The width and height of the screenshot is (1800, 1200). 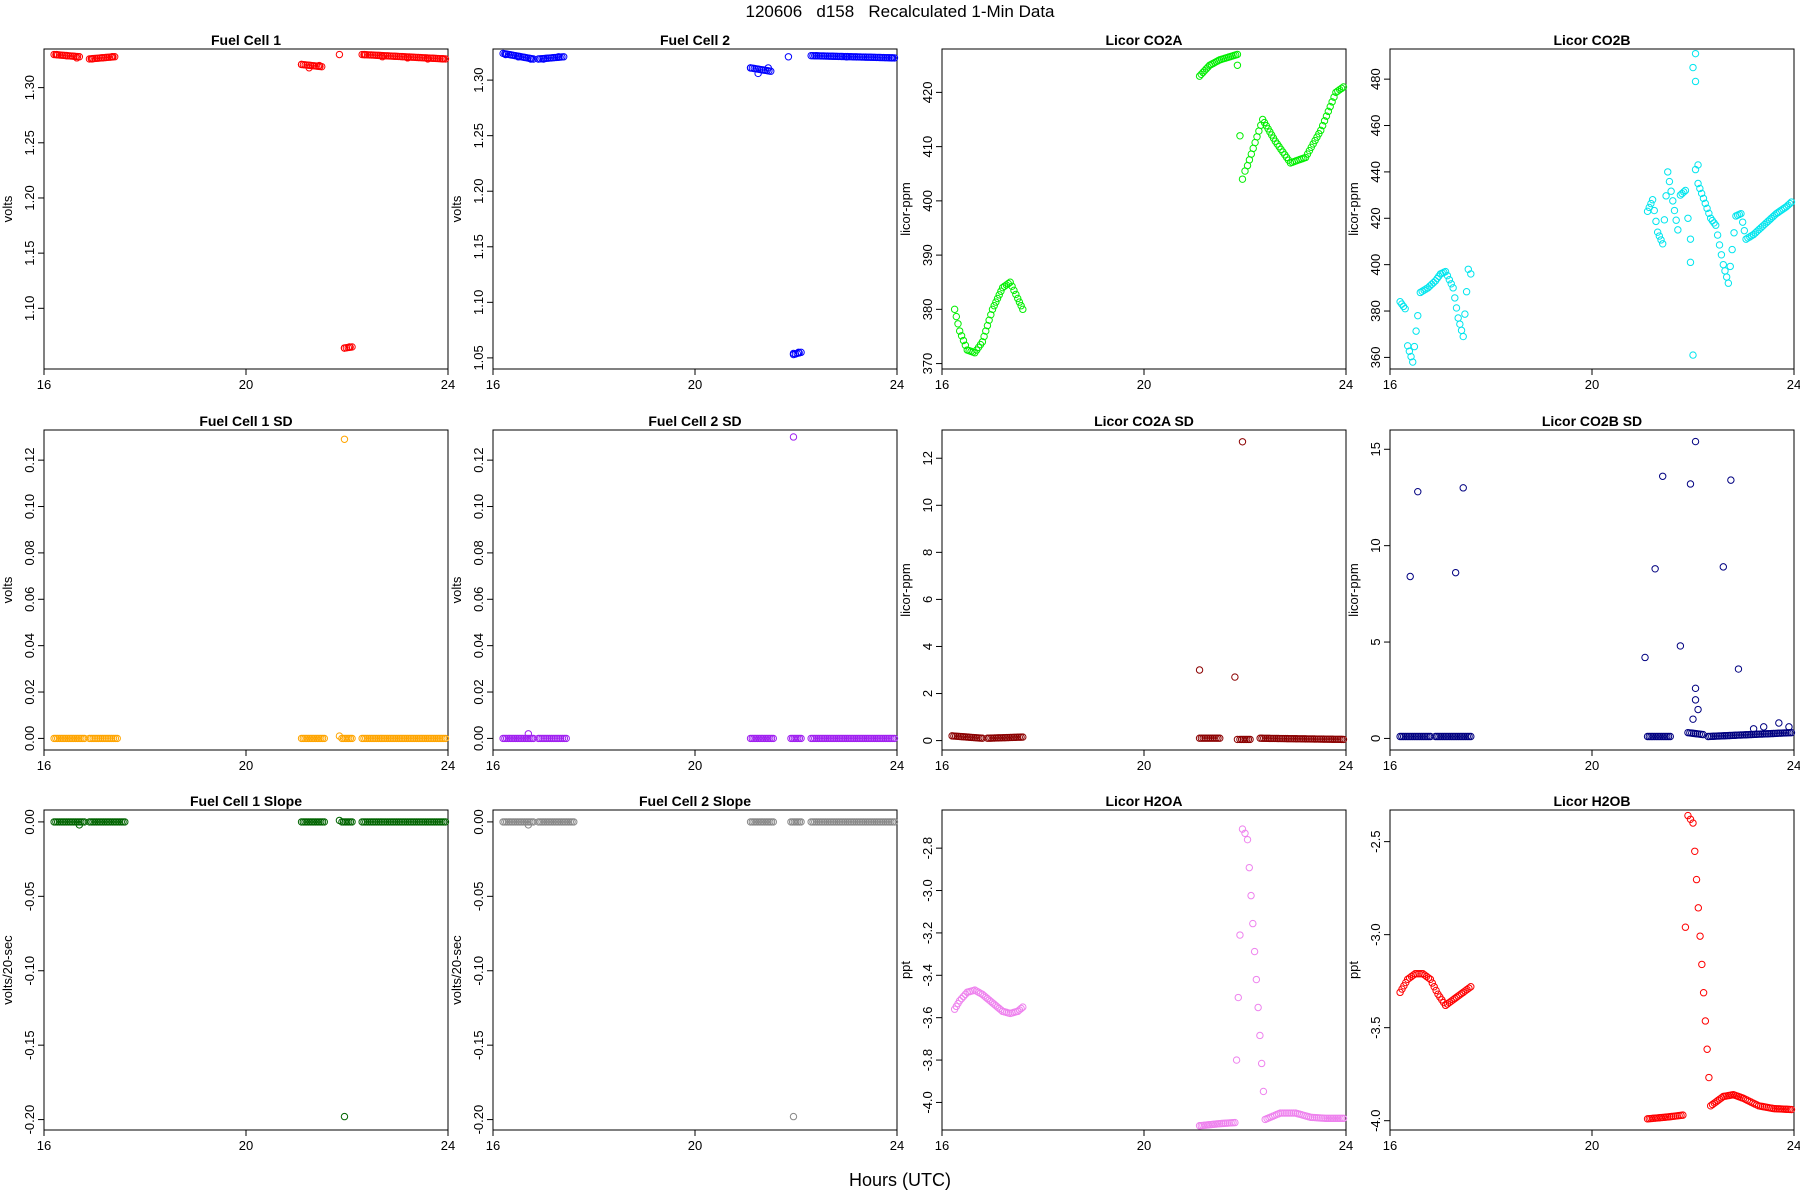 What do you see at coordinates (1375, 641) in the screenshot?
I see `y-tick-label: 5` at bounding box center [1375, 641].